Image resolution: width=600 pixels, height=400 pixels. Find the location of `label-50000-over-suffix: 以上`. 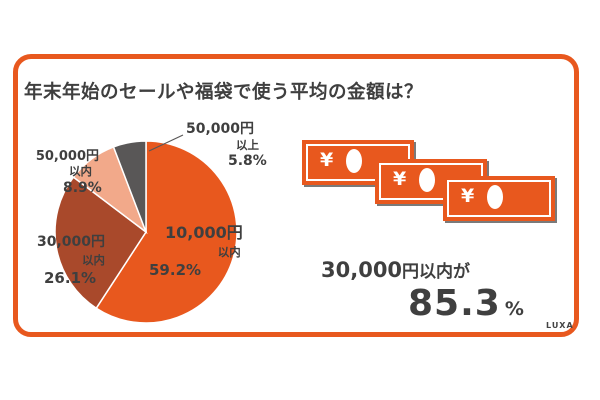

label-50000-over-suffix: 以上 is located at coordinates (247, 145).